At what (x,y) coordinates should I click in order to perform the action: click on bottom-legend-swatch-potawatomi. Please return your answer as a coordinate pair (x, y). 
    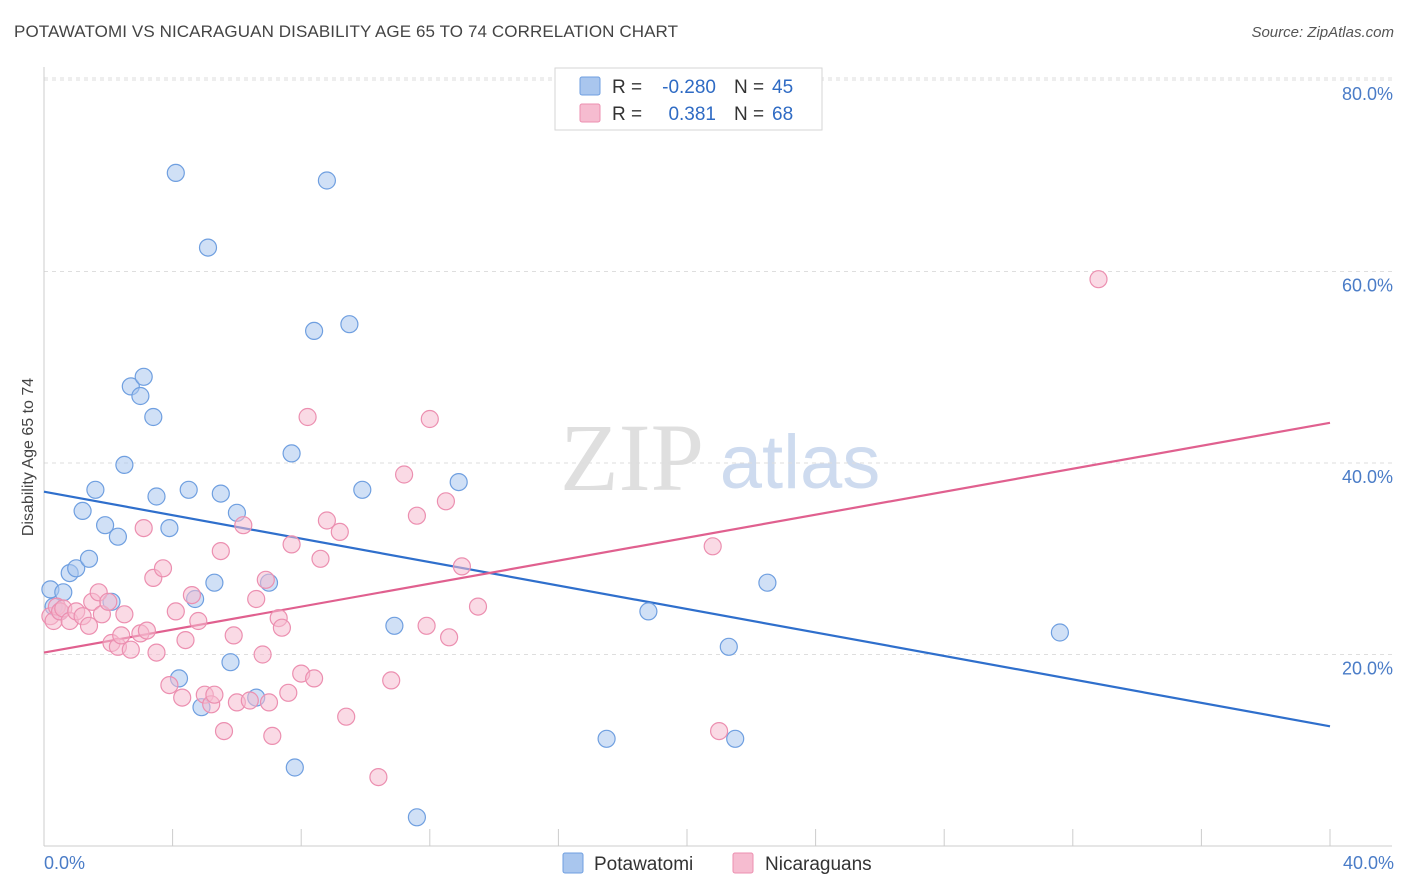
    Looking at the image, I should click on (573, 863).